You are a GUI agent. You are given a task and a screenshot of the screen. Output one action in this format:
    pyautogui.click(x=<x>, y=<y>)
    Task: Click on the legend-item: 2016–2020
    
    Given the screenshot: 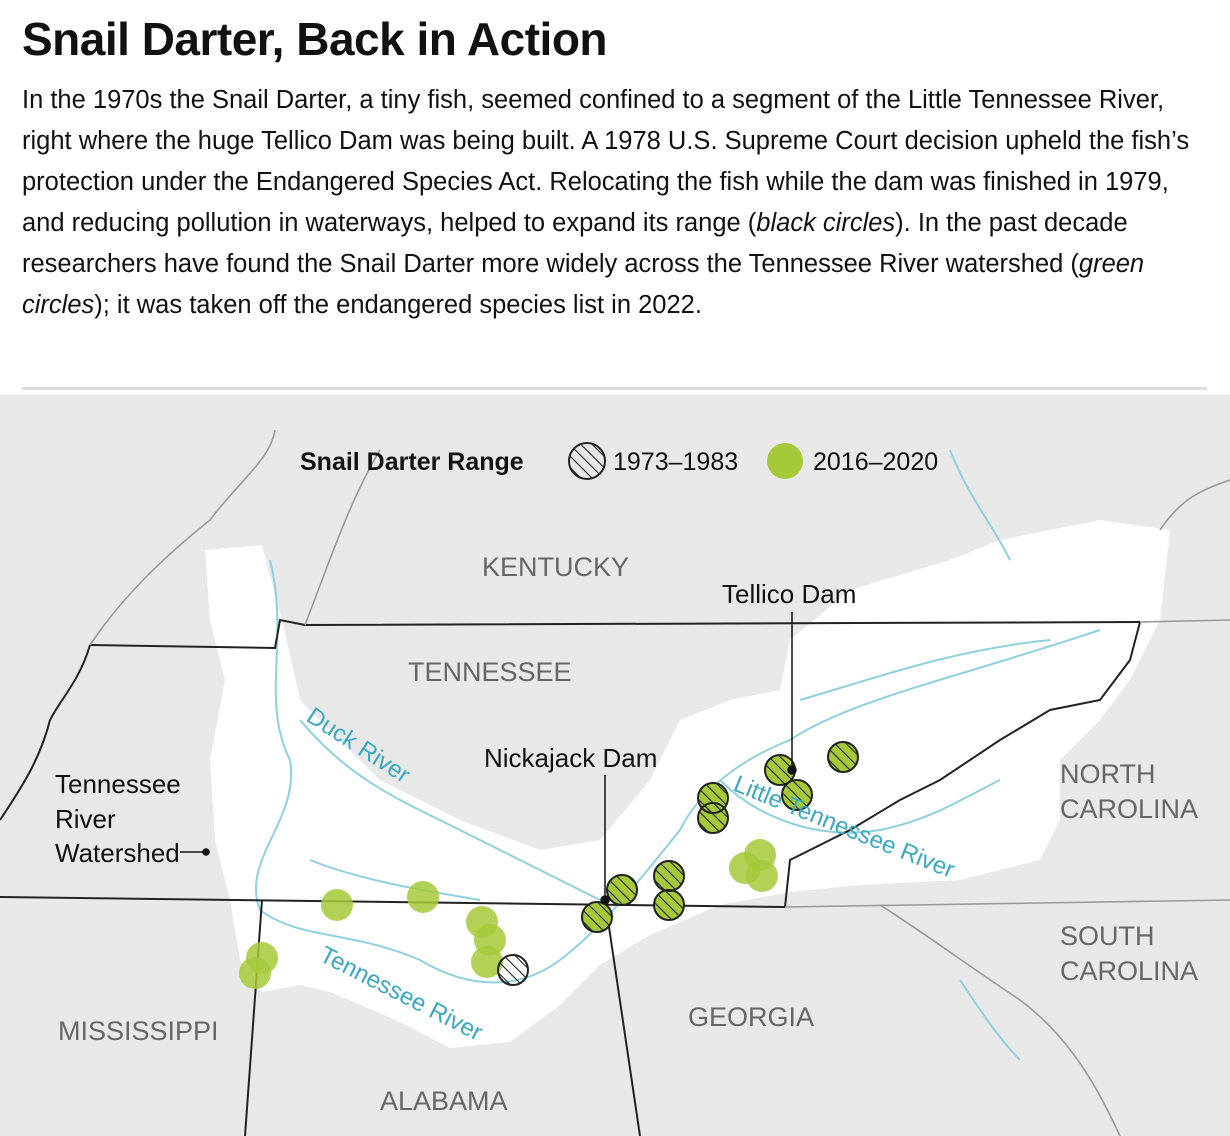 What is the action you would take?
    pyautogui.click(x=875, y=462)
    